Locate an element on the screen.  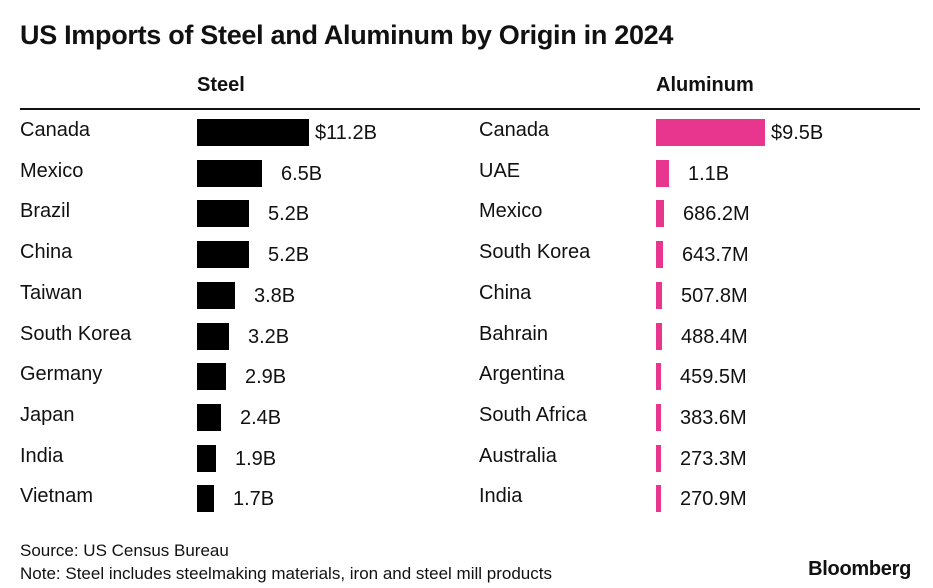
aluminum-category-label: Mexico is located at coordinates (511, 211).